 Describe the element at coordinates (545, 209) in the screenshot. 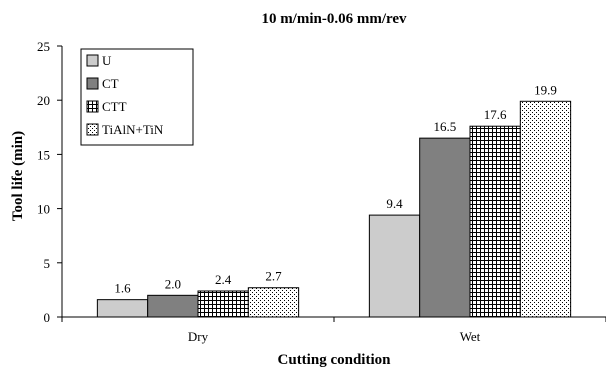

I see `bar-tialn-tin-wet` at that location.